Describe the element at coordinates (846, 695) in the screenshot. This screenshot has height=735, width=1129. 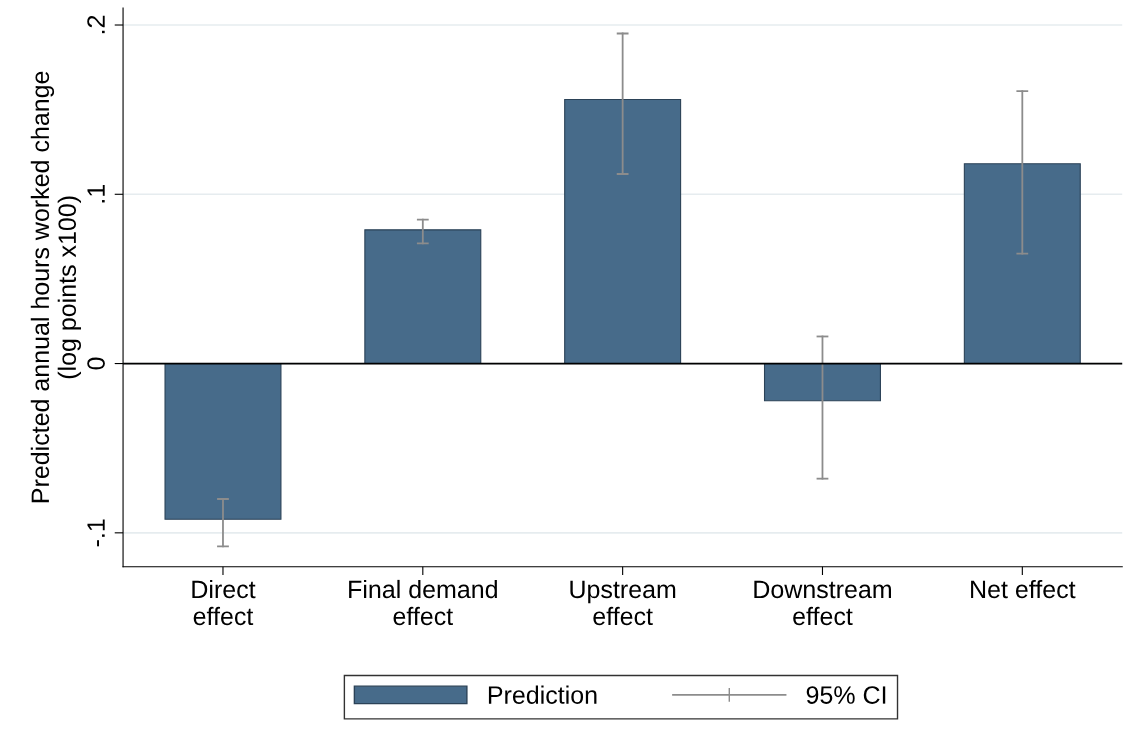
I see `text: 95% CI` at that location.